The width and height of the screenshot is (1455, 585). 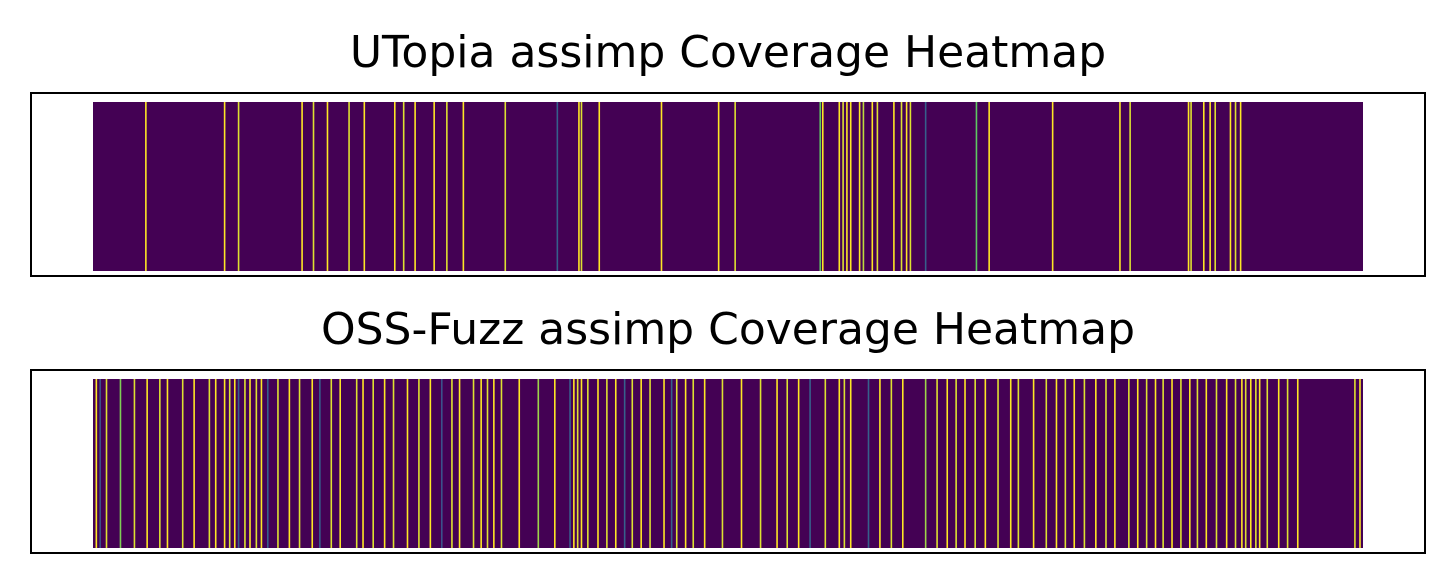 What do you see at coordinates (728, 329) in the screenshot?
I see `chart-title-ossfuzz: OSS-Fuzz assimp Coverage Heatmap` at bounding box center [728, 329].